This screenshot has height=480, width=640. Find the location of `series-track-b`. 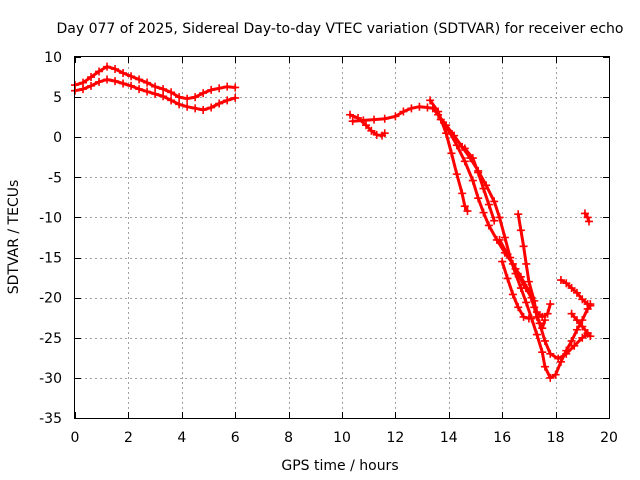

series-track-b is located at coordinates (155, 94).